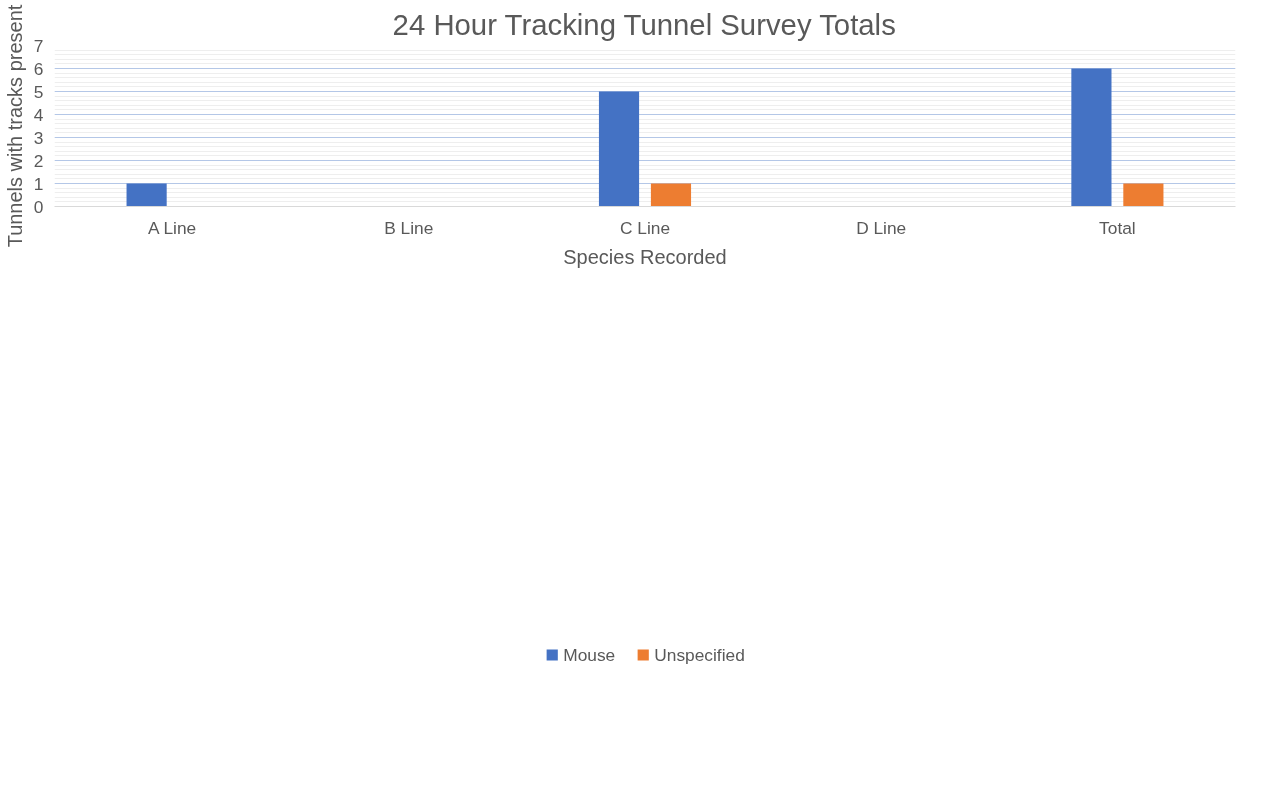  Describe the element at coordinates (409, 227) in the screenshot. I see `x-tick-label: B Line` at that location.